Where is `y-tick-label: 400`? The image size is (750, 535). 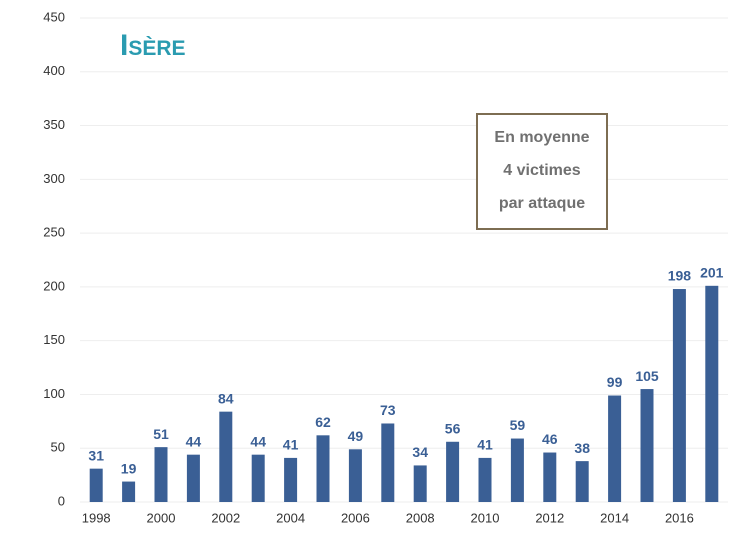 y-tick-label: 400 is located at coordinates (54, 70).